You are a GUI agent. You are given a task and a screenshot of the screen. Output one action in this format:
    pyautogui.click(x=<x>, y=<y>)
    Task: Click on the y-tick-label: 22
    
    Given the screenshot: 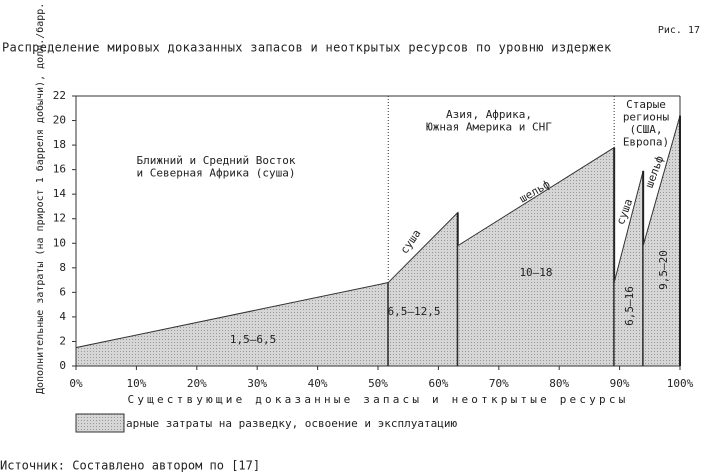 What is the action you would take?
    pyautogui.click(x=59, y=95)
    